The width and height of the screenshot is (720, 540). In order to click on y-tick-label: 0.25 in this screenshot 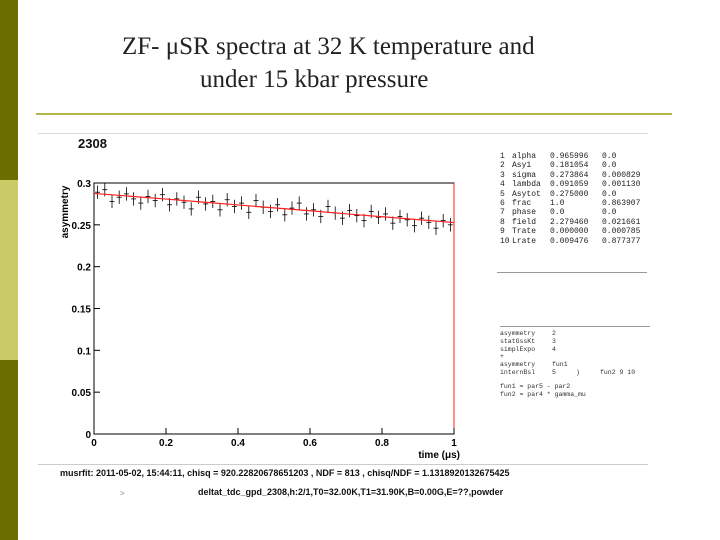, I will do `click(82, 226)`.